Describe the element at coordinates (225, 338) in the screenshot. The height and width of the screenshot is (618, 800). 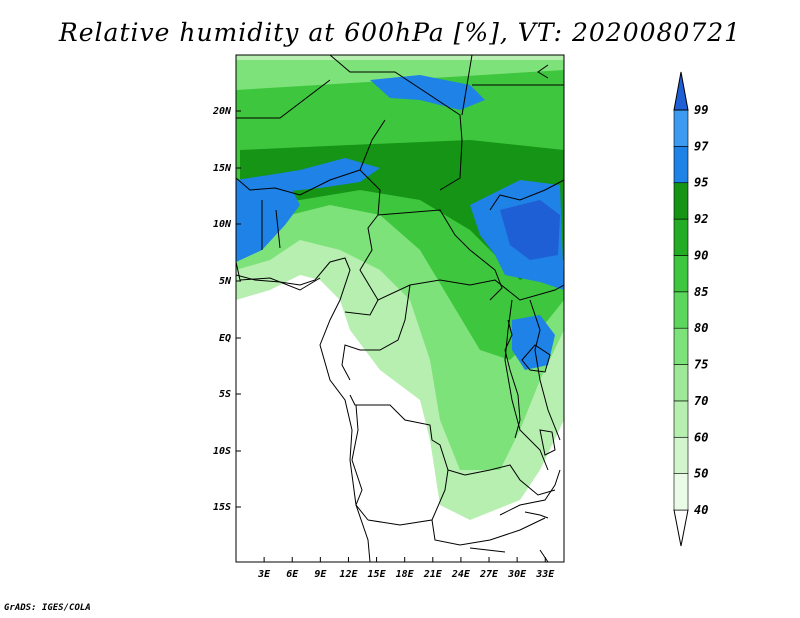
I see `lat-label-EQ: EQ` at that location.